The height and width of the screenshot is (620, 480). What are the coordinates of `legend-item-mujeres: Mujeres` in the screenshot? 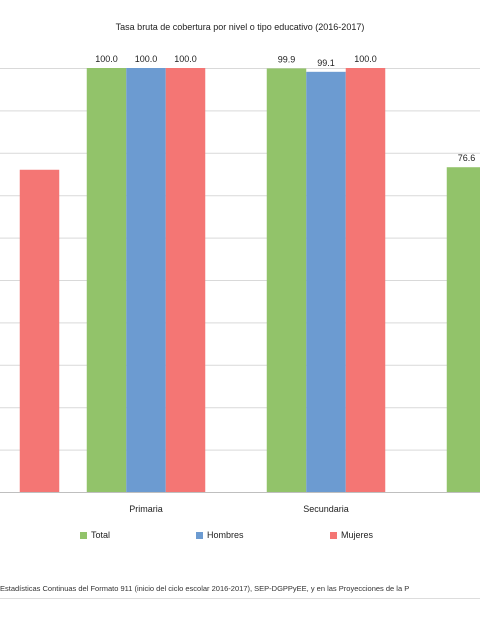 It's located at (351, 535).